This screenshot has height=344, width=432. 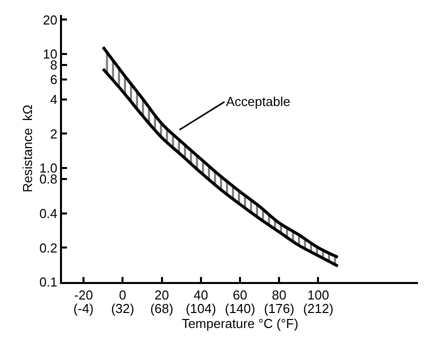 What do you see at coordinates (240, 308) in the screenshot?
I see `x2-tick-label: (140)` at bounding box center [240, 308].